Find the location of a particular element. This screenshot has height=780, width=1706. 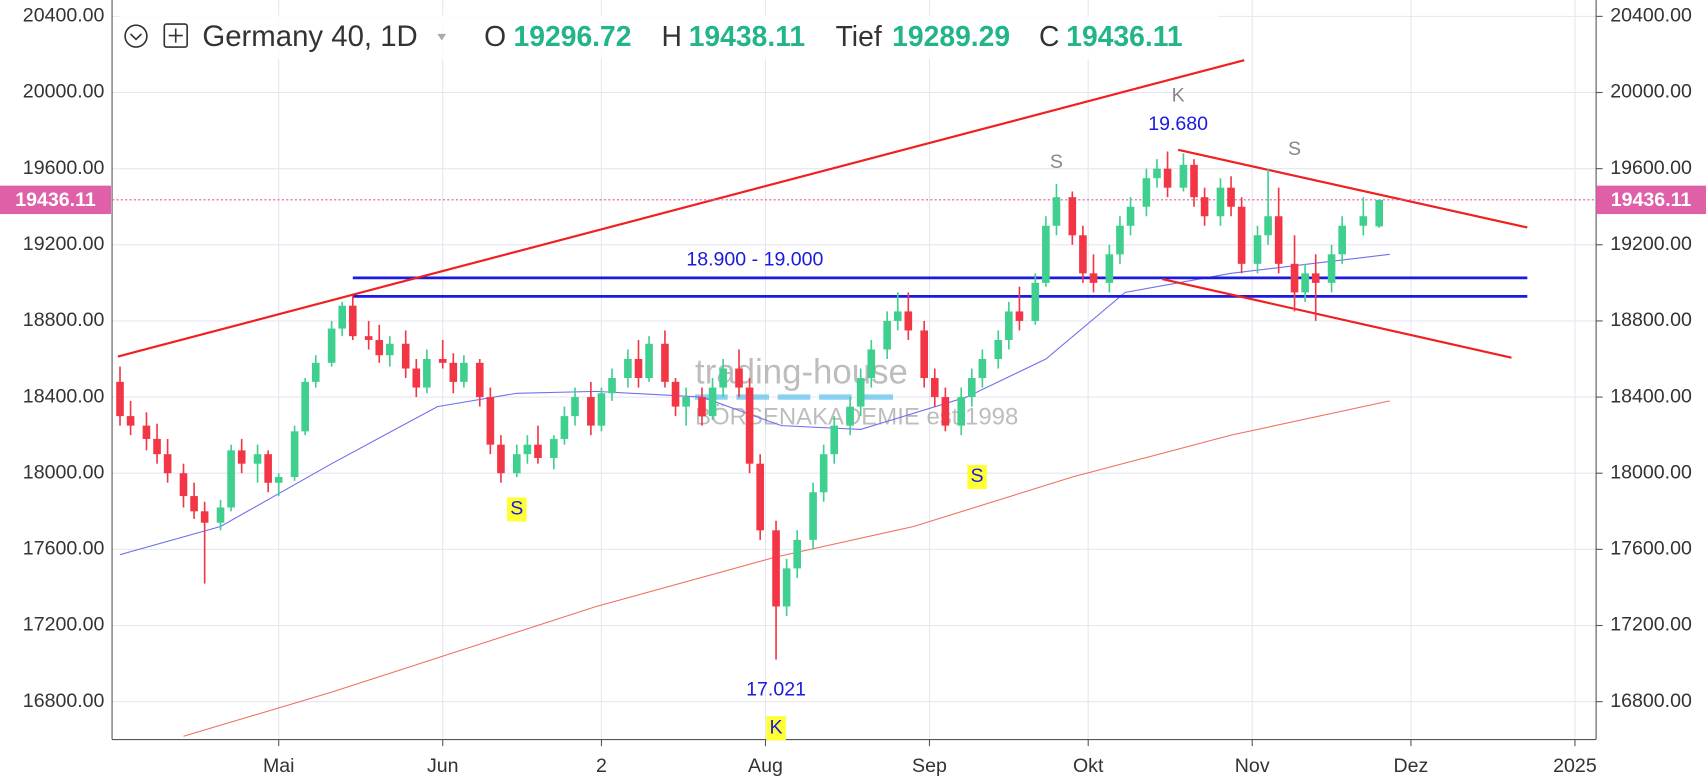

y-tick-label: 17200.00 is located at coordinates (64, 625).